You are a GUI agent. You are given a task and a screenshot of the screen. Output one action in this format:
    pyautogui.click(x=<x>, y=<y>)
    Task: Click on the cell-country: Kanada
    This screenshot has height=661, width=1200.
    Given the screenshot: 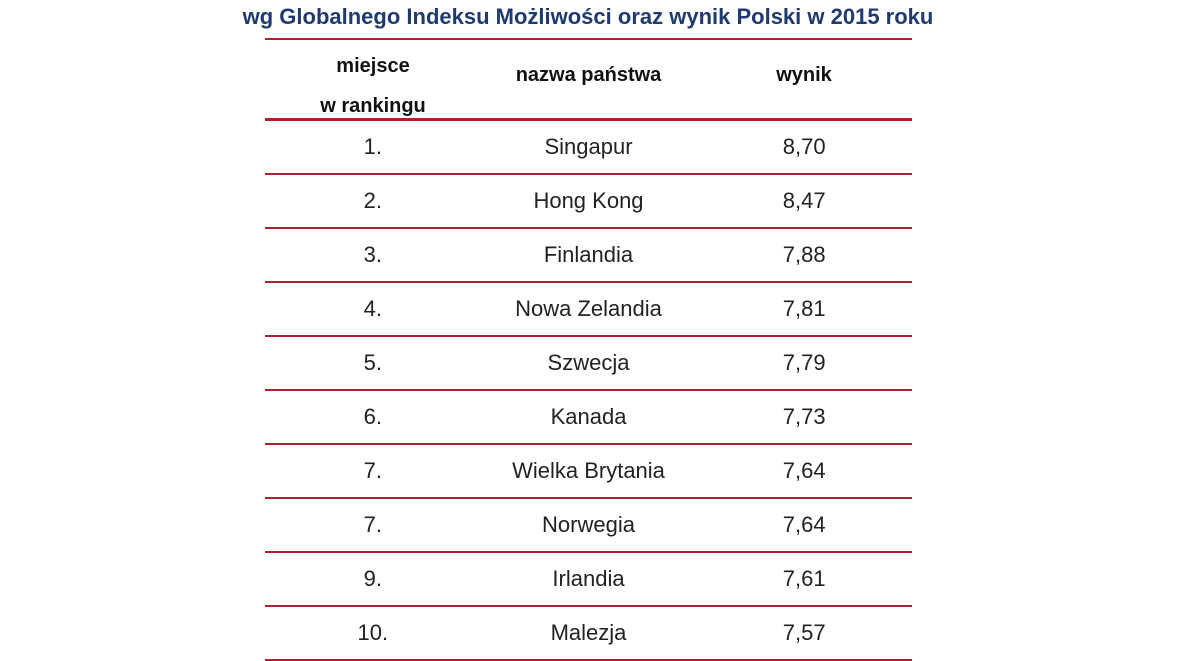 What is the action you would take?
    pyautogui.click(x=588, y=416)
    